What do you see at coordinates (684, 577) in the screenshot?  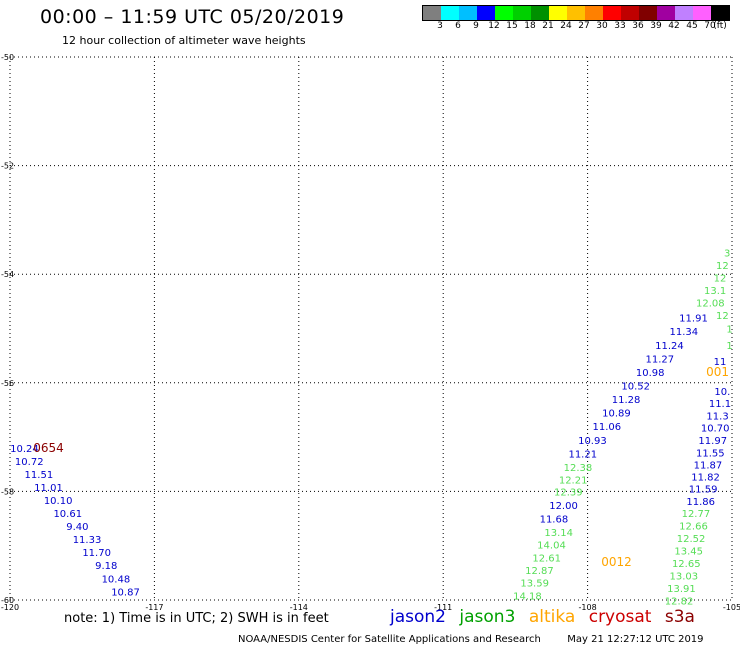 I see `wave-height-label: 13.03` at bounding box center [684, 577].